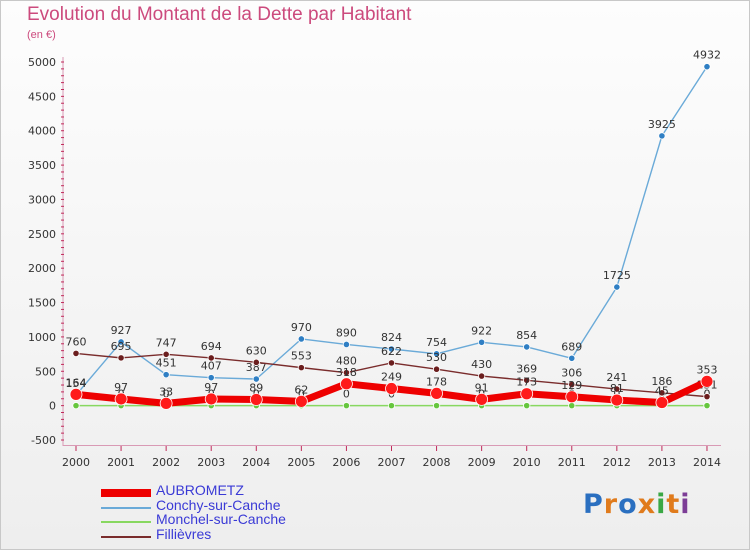 The height and width of the screenshot is (551, 750). I want to click on y-tick-label: 1500, so click(42, 303).